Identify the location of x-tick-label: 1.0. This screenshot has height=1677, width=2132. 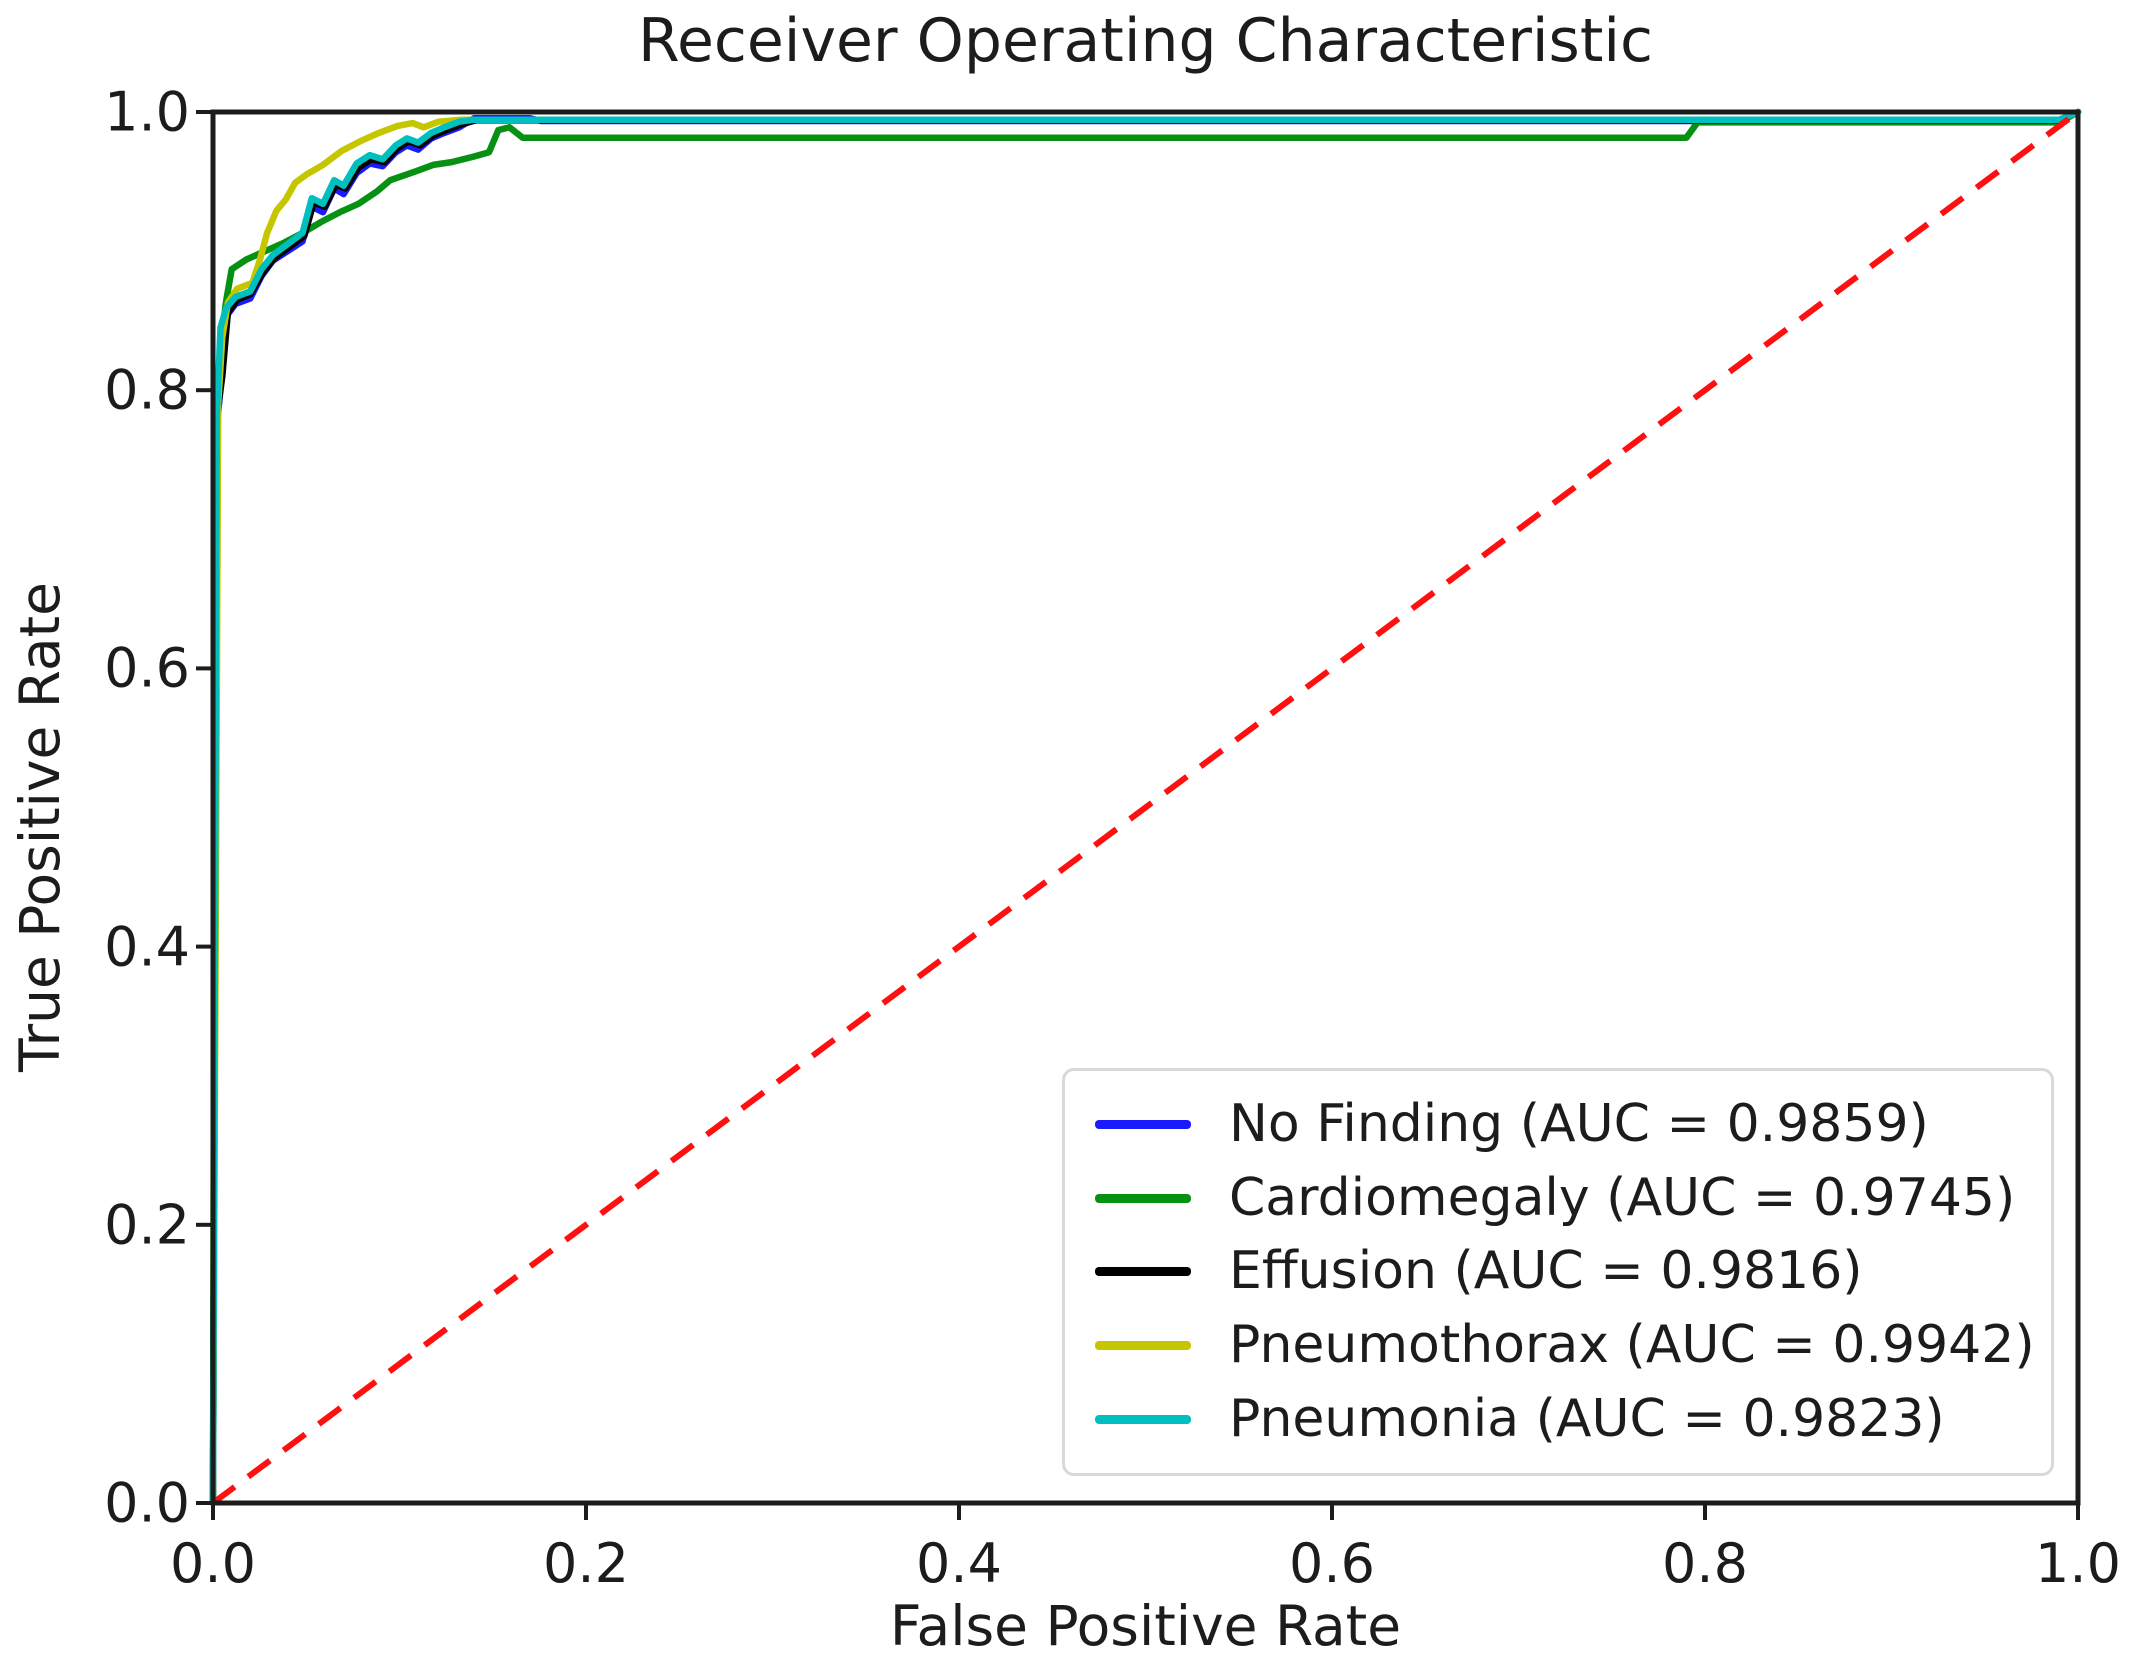
(2078, 1563).